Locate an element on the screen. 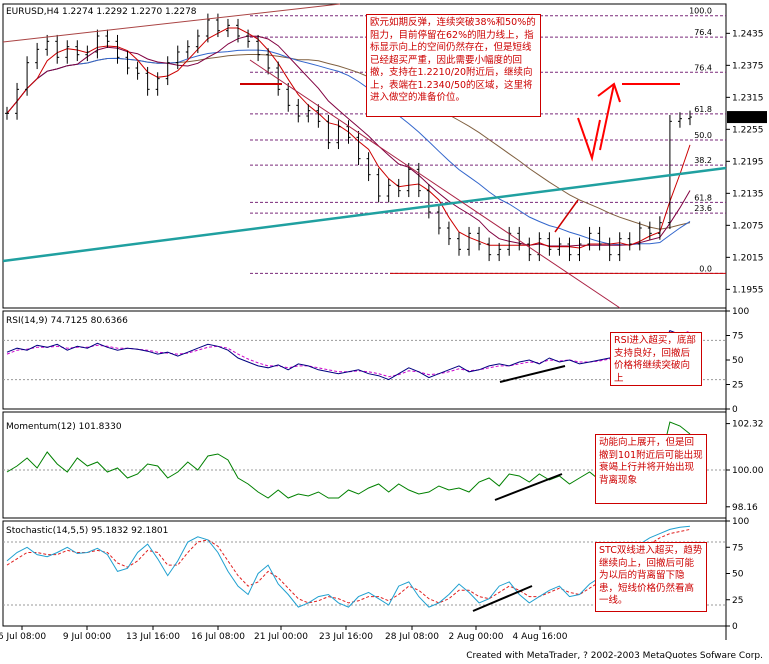 The height and width of the screenshot is (664, 769). rsi-signal-line is located at coordinates (348, 354).